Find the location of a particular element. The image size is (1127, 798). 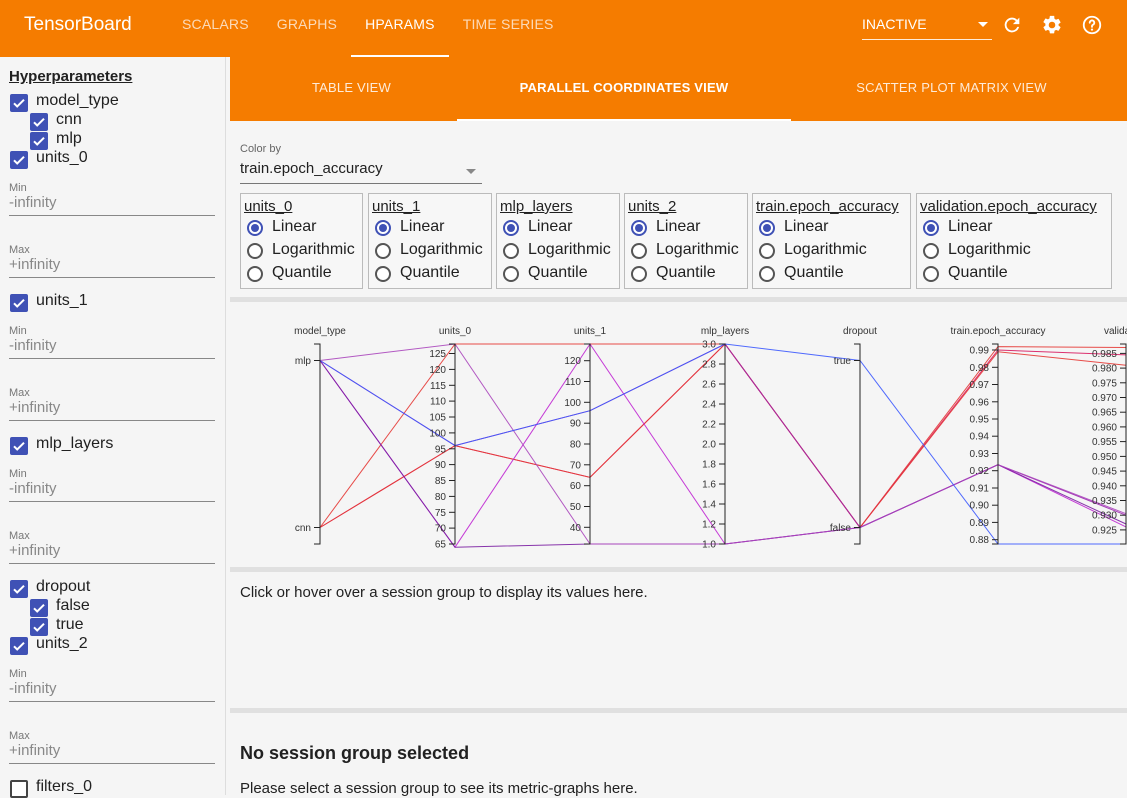

mlp-layers-checkbox is located at coordinates (19, 446).